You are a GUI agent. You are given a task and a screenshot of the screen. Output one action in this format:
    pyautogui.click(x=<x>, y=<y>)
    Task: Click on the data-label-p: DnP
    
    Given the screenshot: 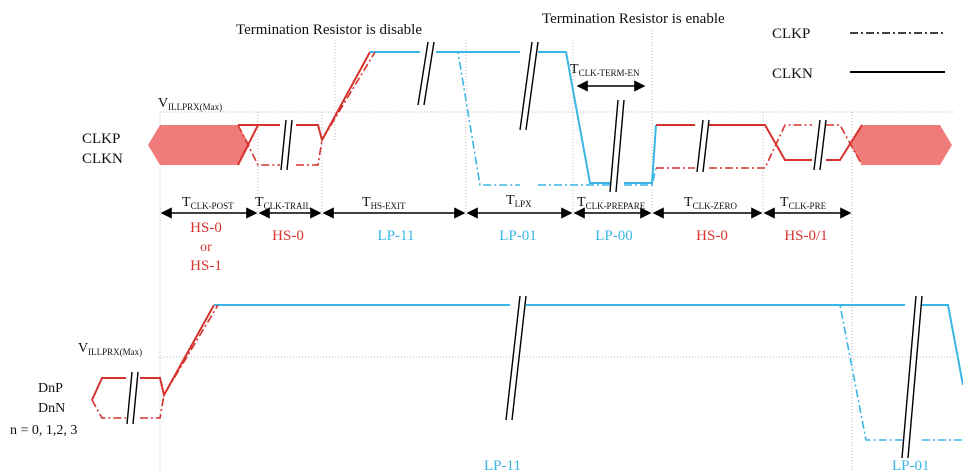 What is the action you would take?
    pyautogui.click(x=50, y=388)
    